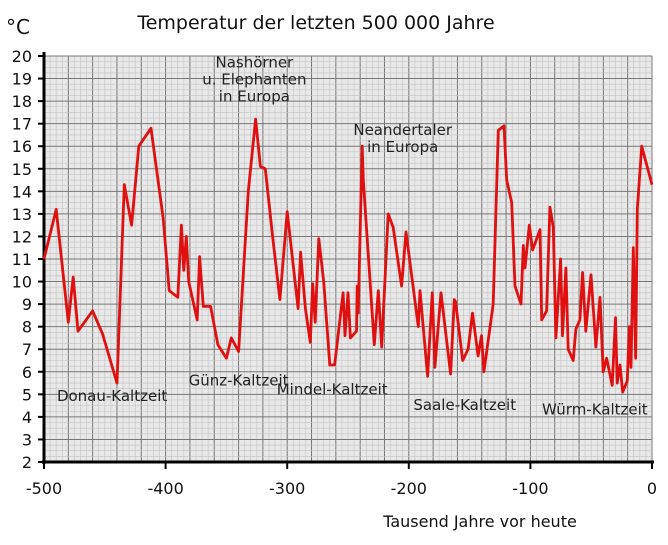 Image resolution: width=668 pixels, height=545 pixels. What do you see at coordinates (254, 79) in the screenshot?
I see `annotation-nashoerner: u. Elephanten` at bounding box center [254, 79].